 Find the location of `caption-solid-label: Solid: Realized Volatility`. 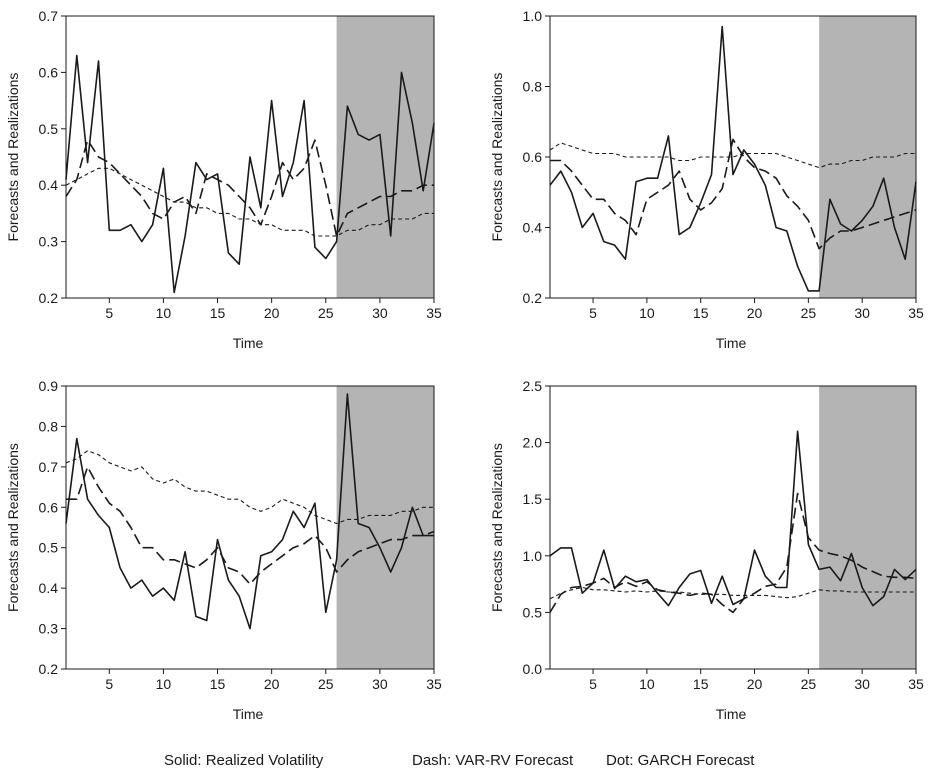

caption-solid-label: Solid: Realized Volatility is located at coordinates (244, 760).